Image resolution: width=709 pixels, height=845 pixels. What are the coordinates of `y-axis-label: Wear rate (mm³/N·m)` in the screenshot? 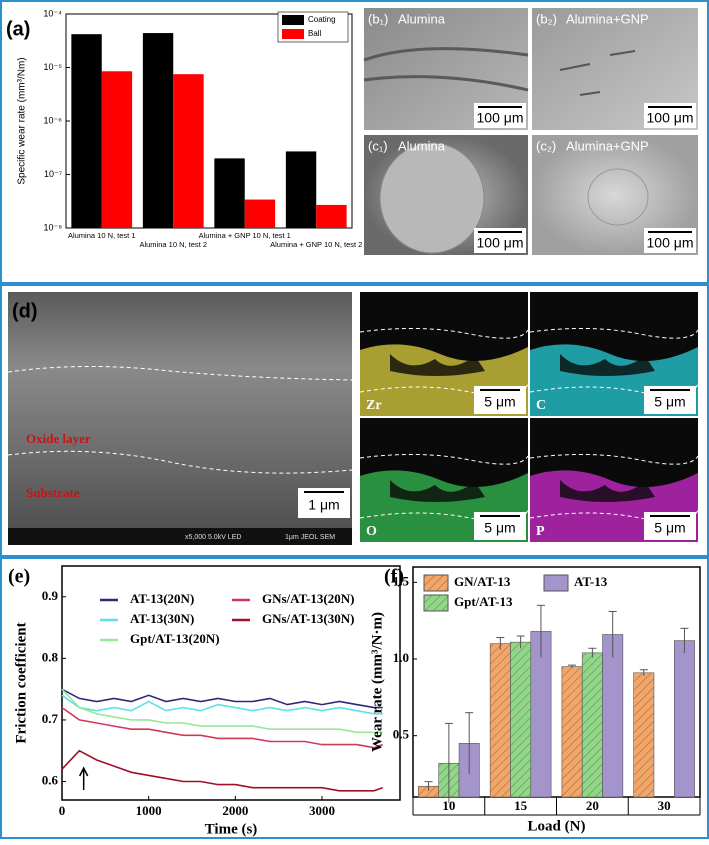 It's located at (377, 682).